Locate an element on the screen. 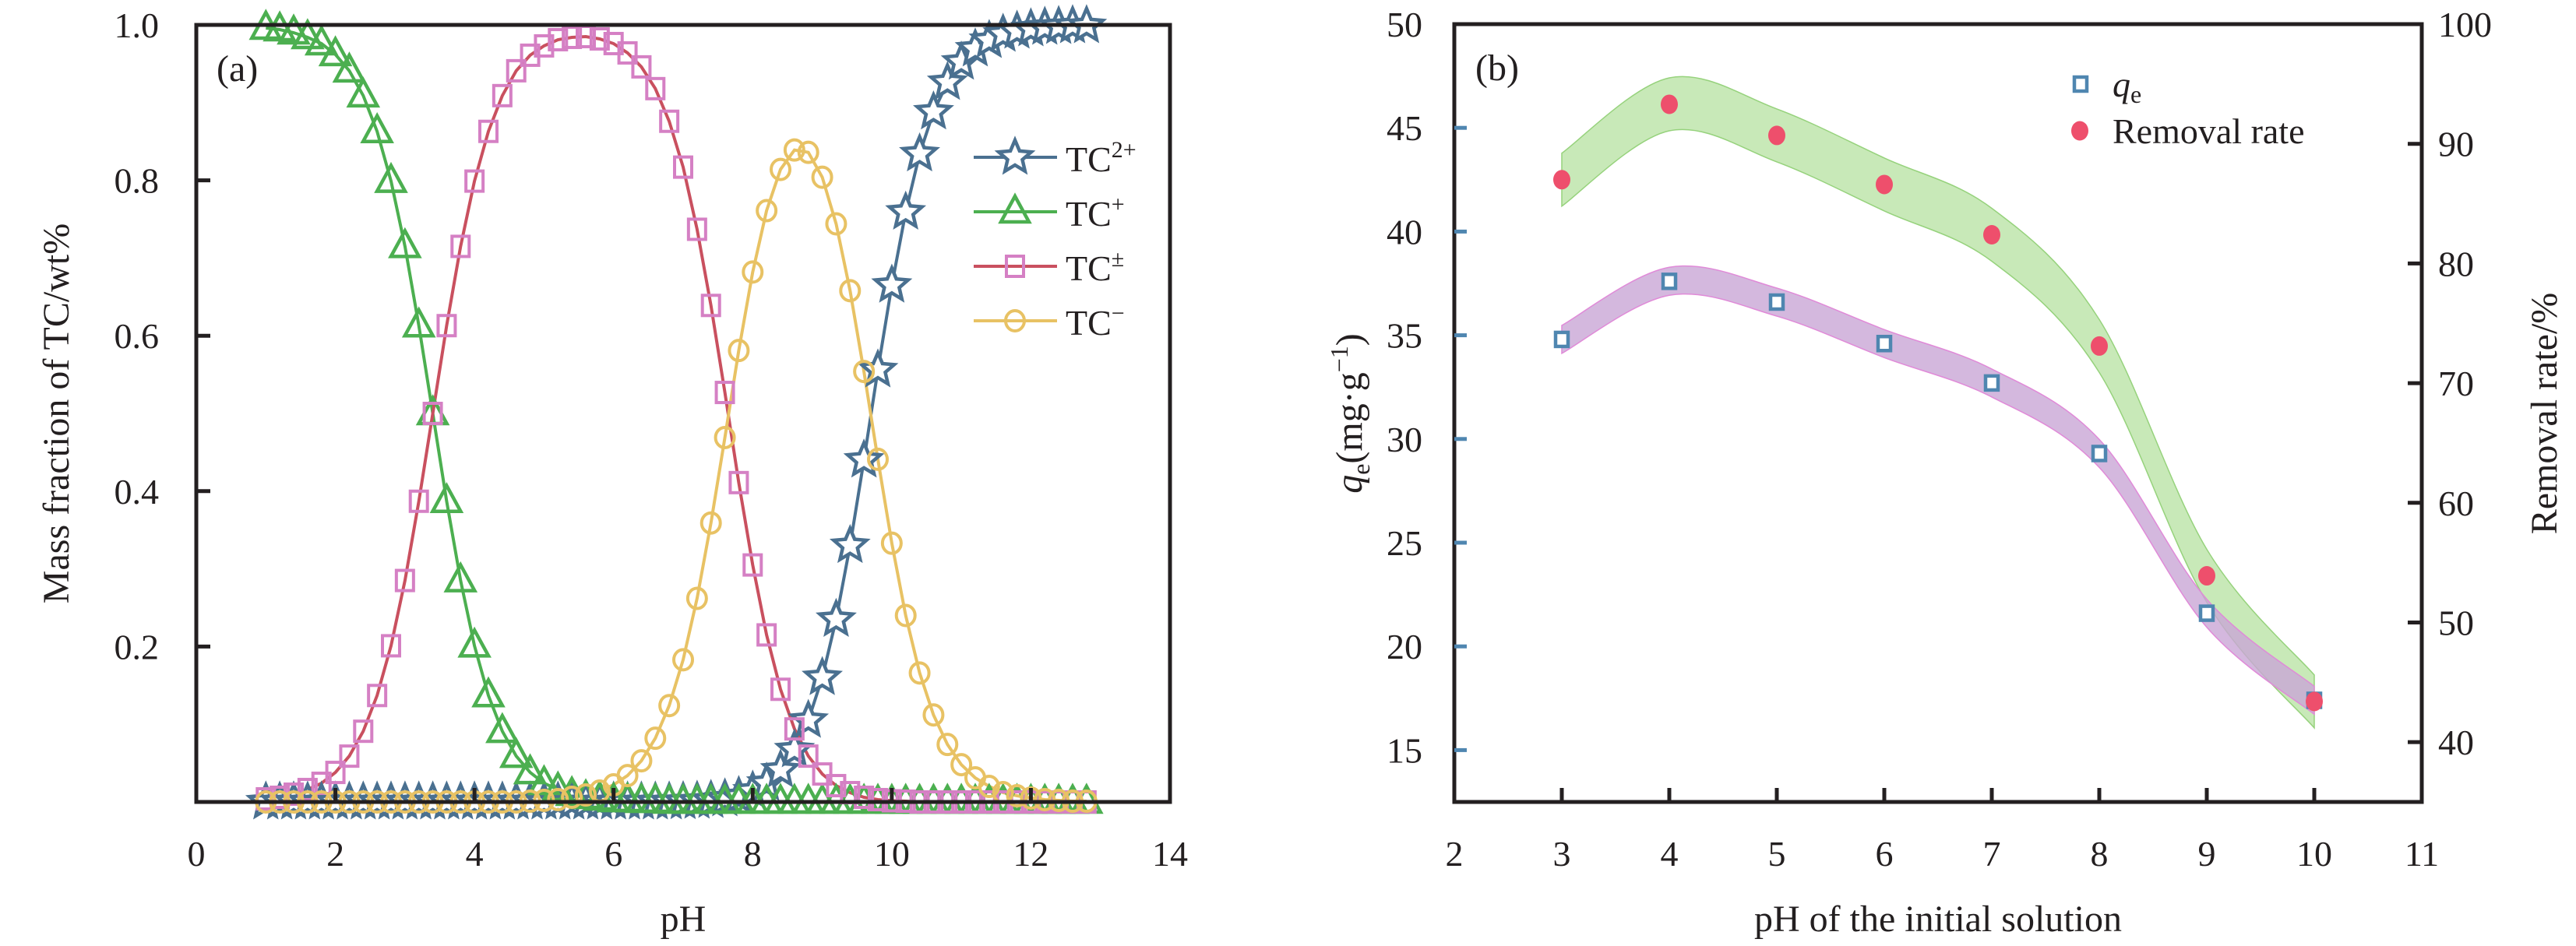 The height and width of the screenshot is (946, 2576). legend-marker-star is located at coordinates (1015, 155).